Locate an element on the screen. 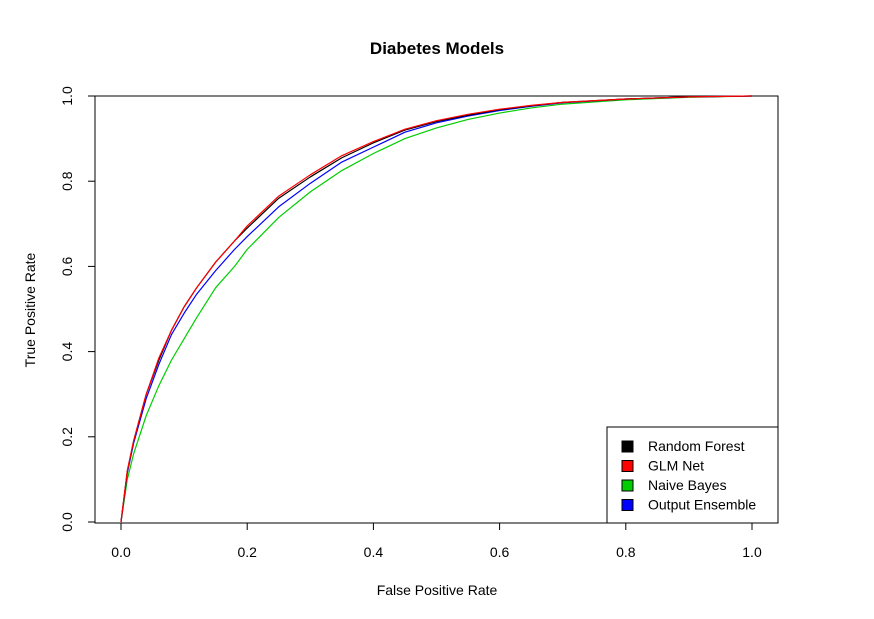  x-tick-label: 0.8 is located at coordinates (626, 552).